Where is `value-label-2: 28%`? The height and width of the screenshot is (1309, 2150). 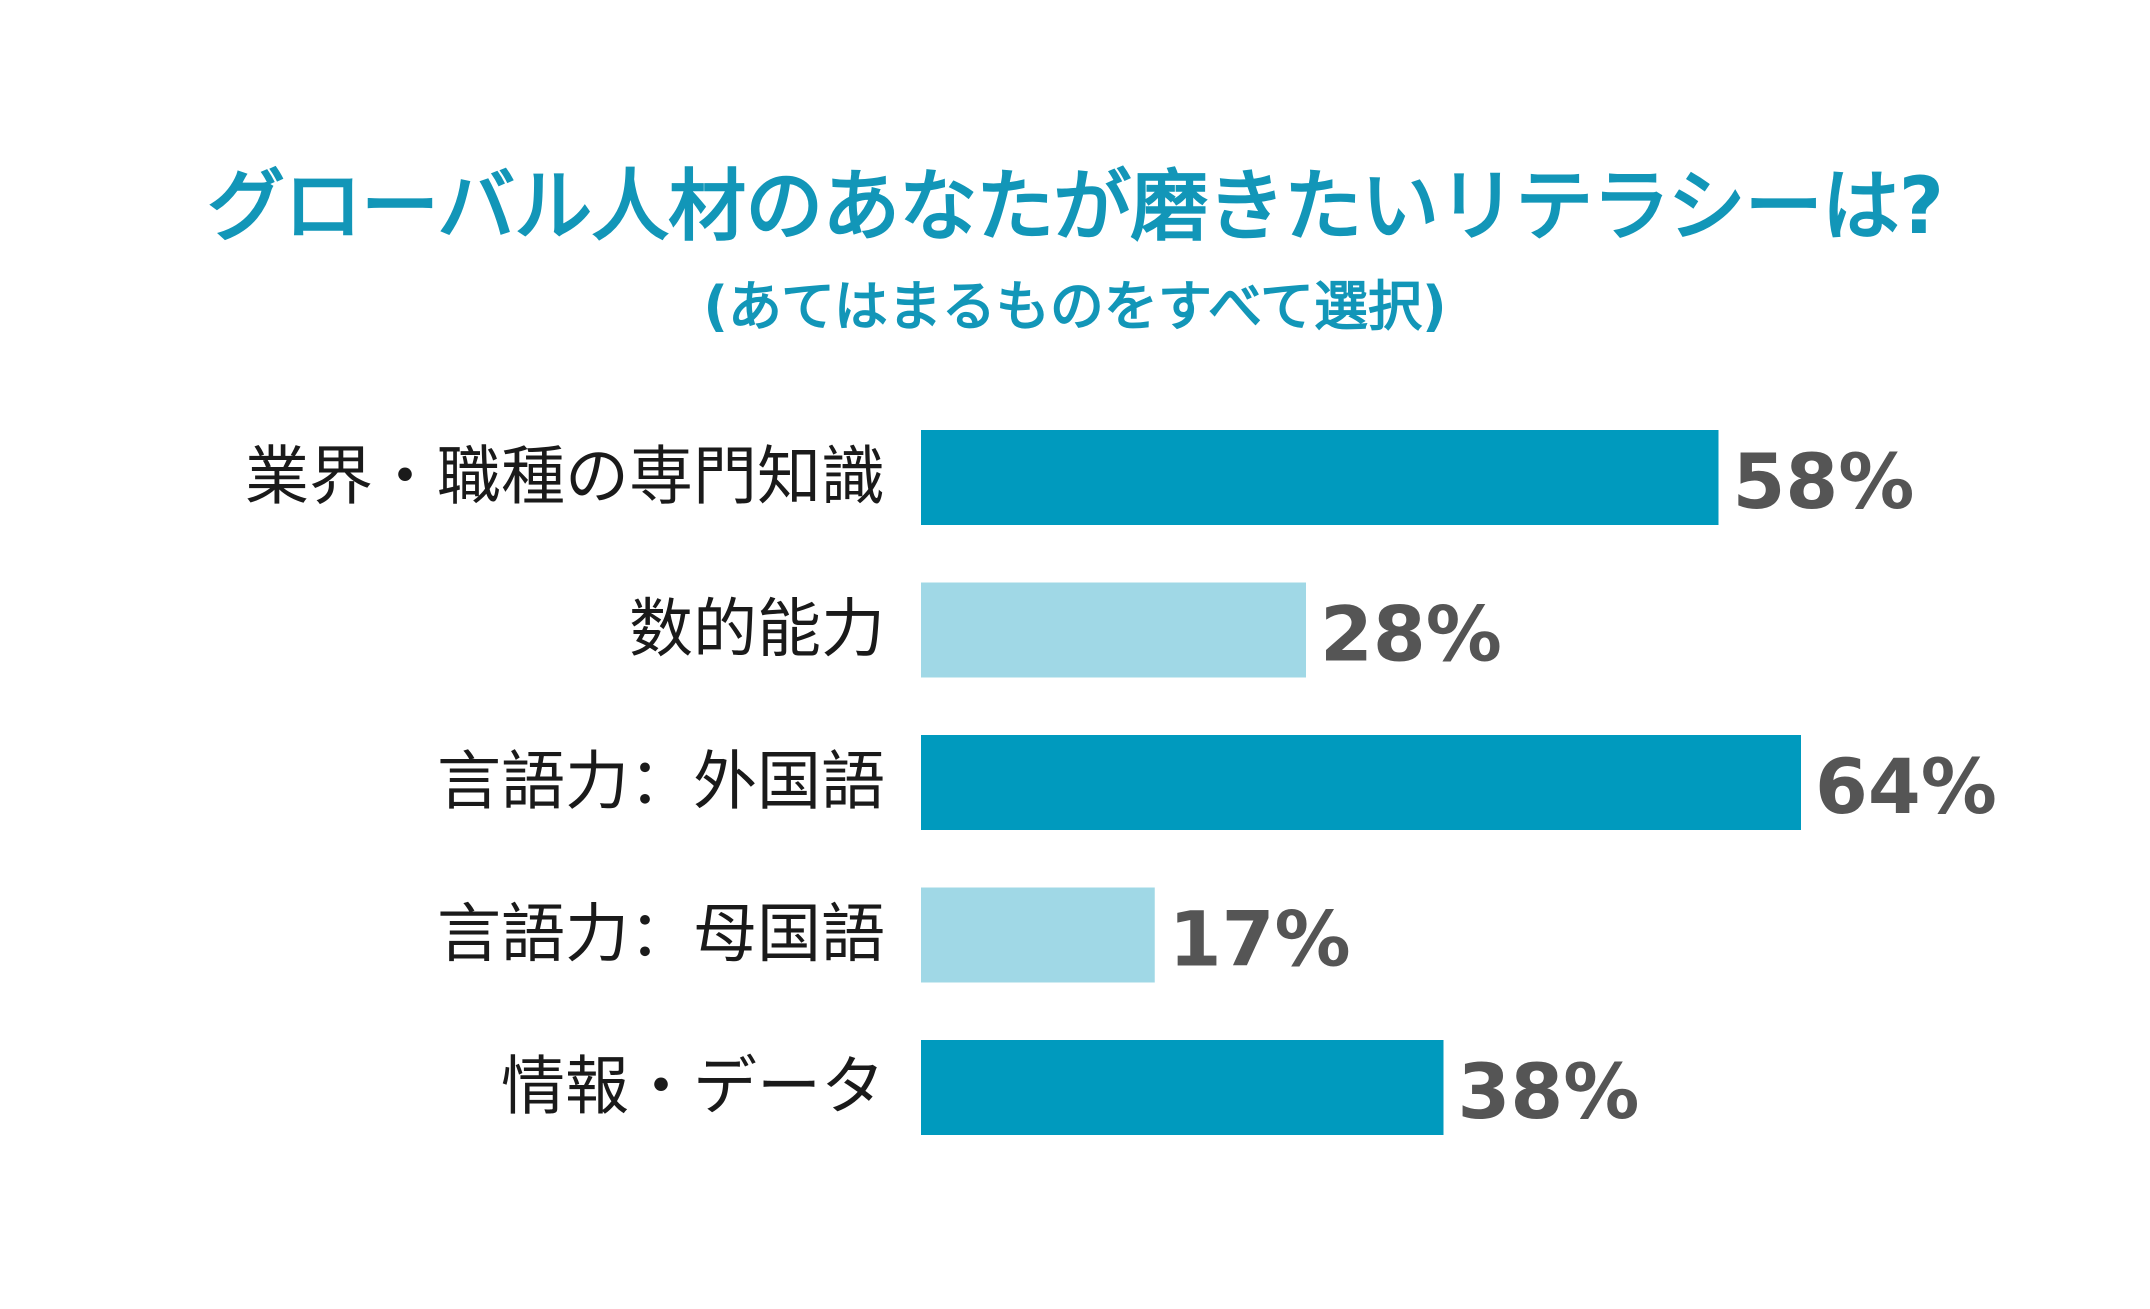 value-label-2: 28% is located at coordinates (1411, 634).